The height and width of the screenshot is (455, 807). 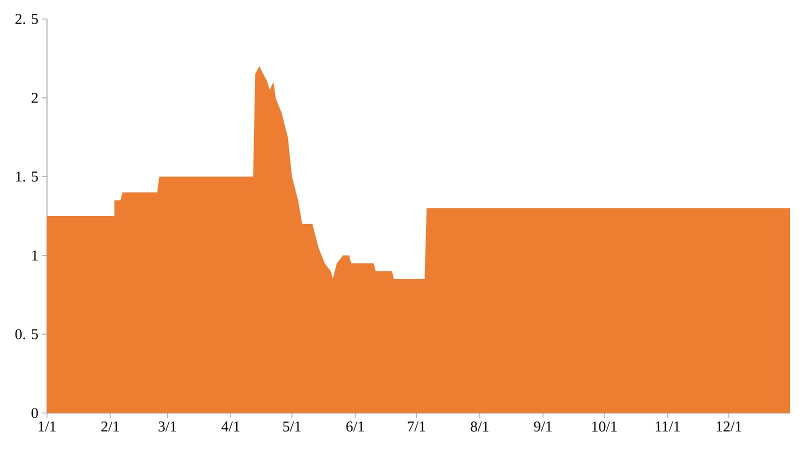 What do you see at coordinates (26, 334) in the screenshot?
I see `y-tick-label: 0. 5` at bounding box center [26, 334].